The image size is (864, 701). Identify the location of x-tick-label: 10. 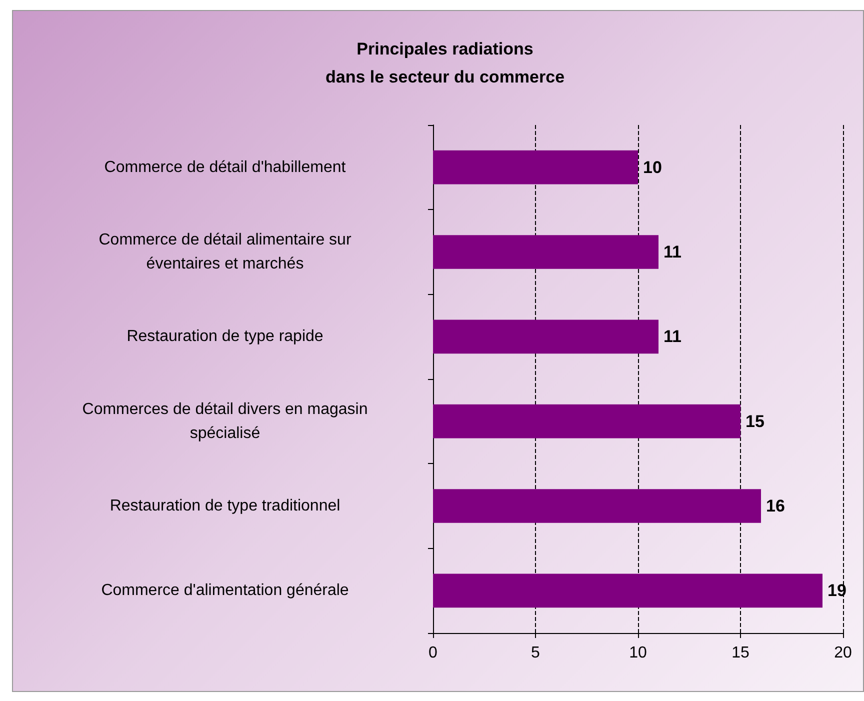
(638, 653).